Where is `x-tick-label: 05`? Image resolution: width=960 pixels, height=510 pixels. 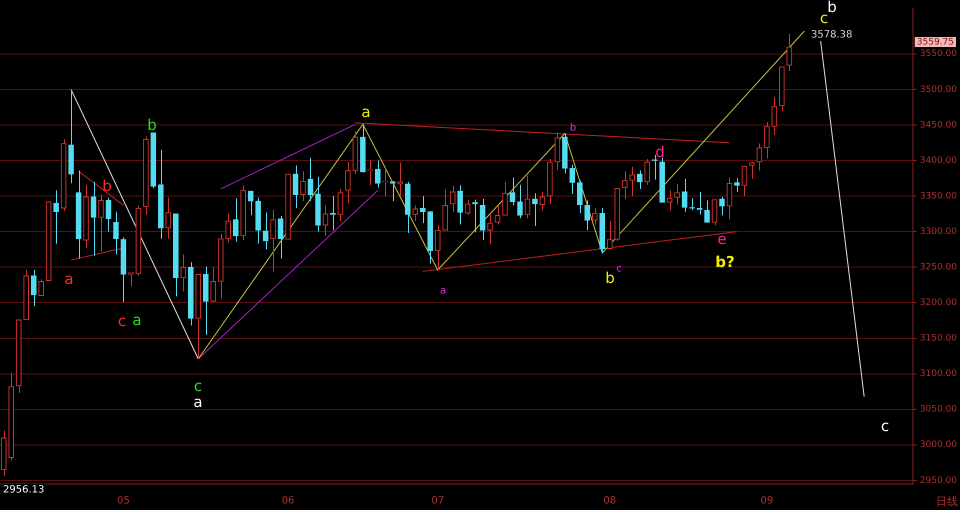
x-tick-label: 05 is located at coordinates (123, 501).